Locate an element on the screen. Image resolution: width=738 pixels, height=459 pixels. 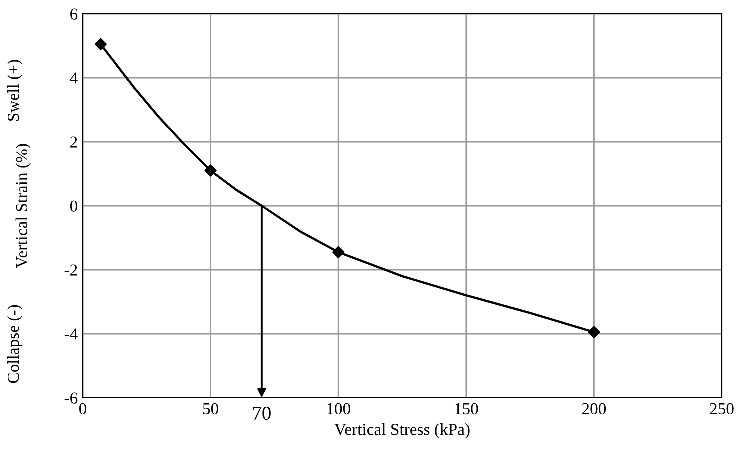
annotation: 70 is located at coordinates (262, 413).